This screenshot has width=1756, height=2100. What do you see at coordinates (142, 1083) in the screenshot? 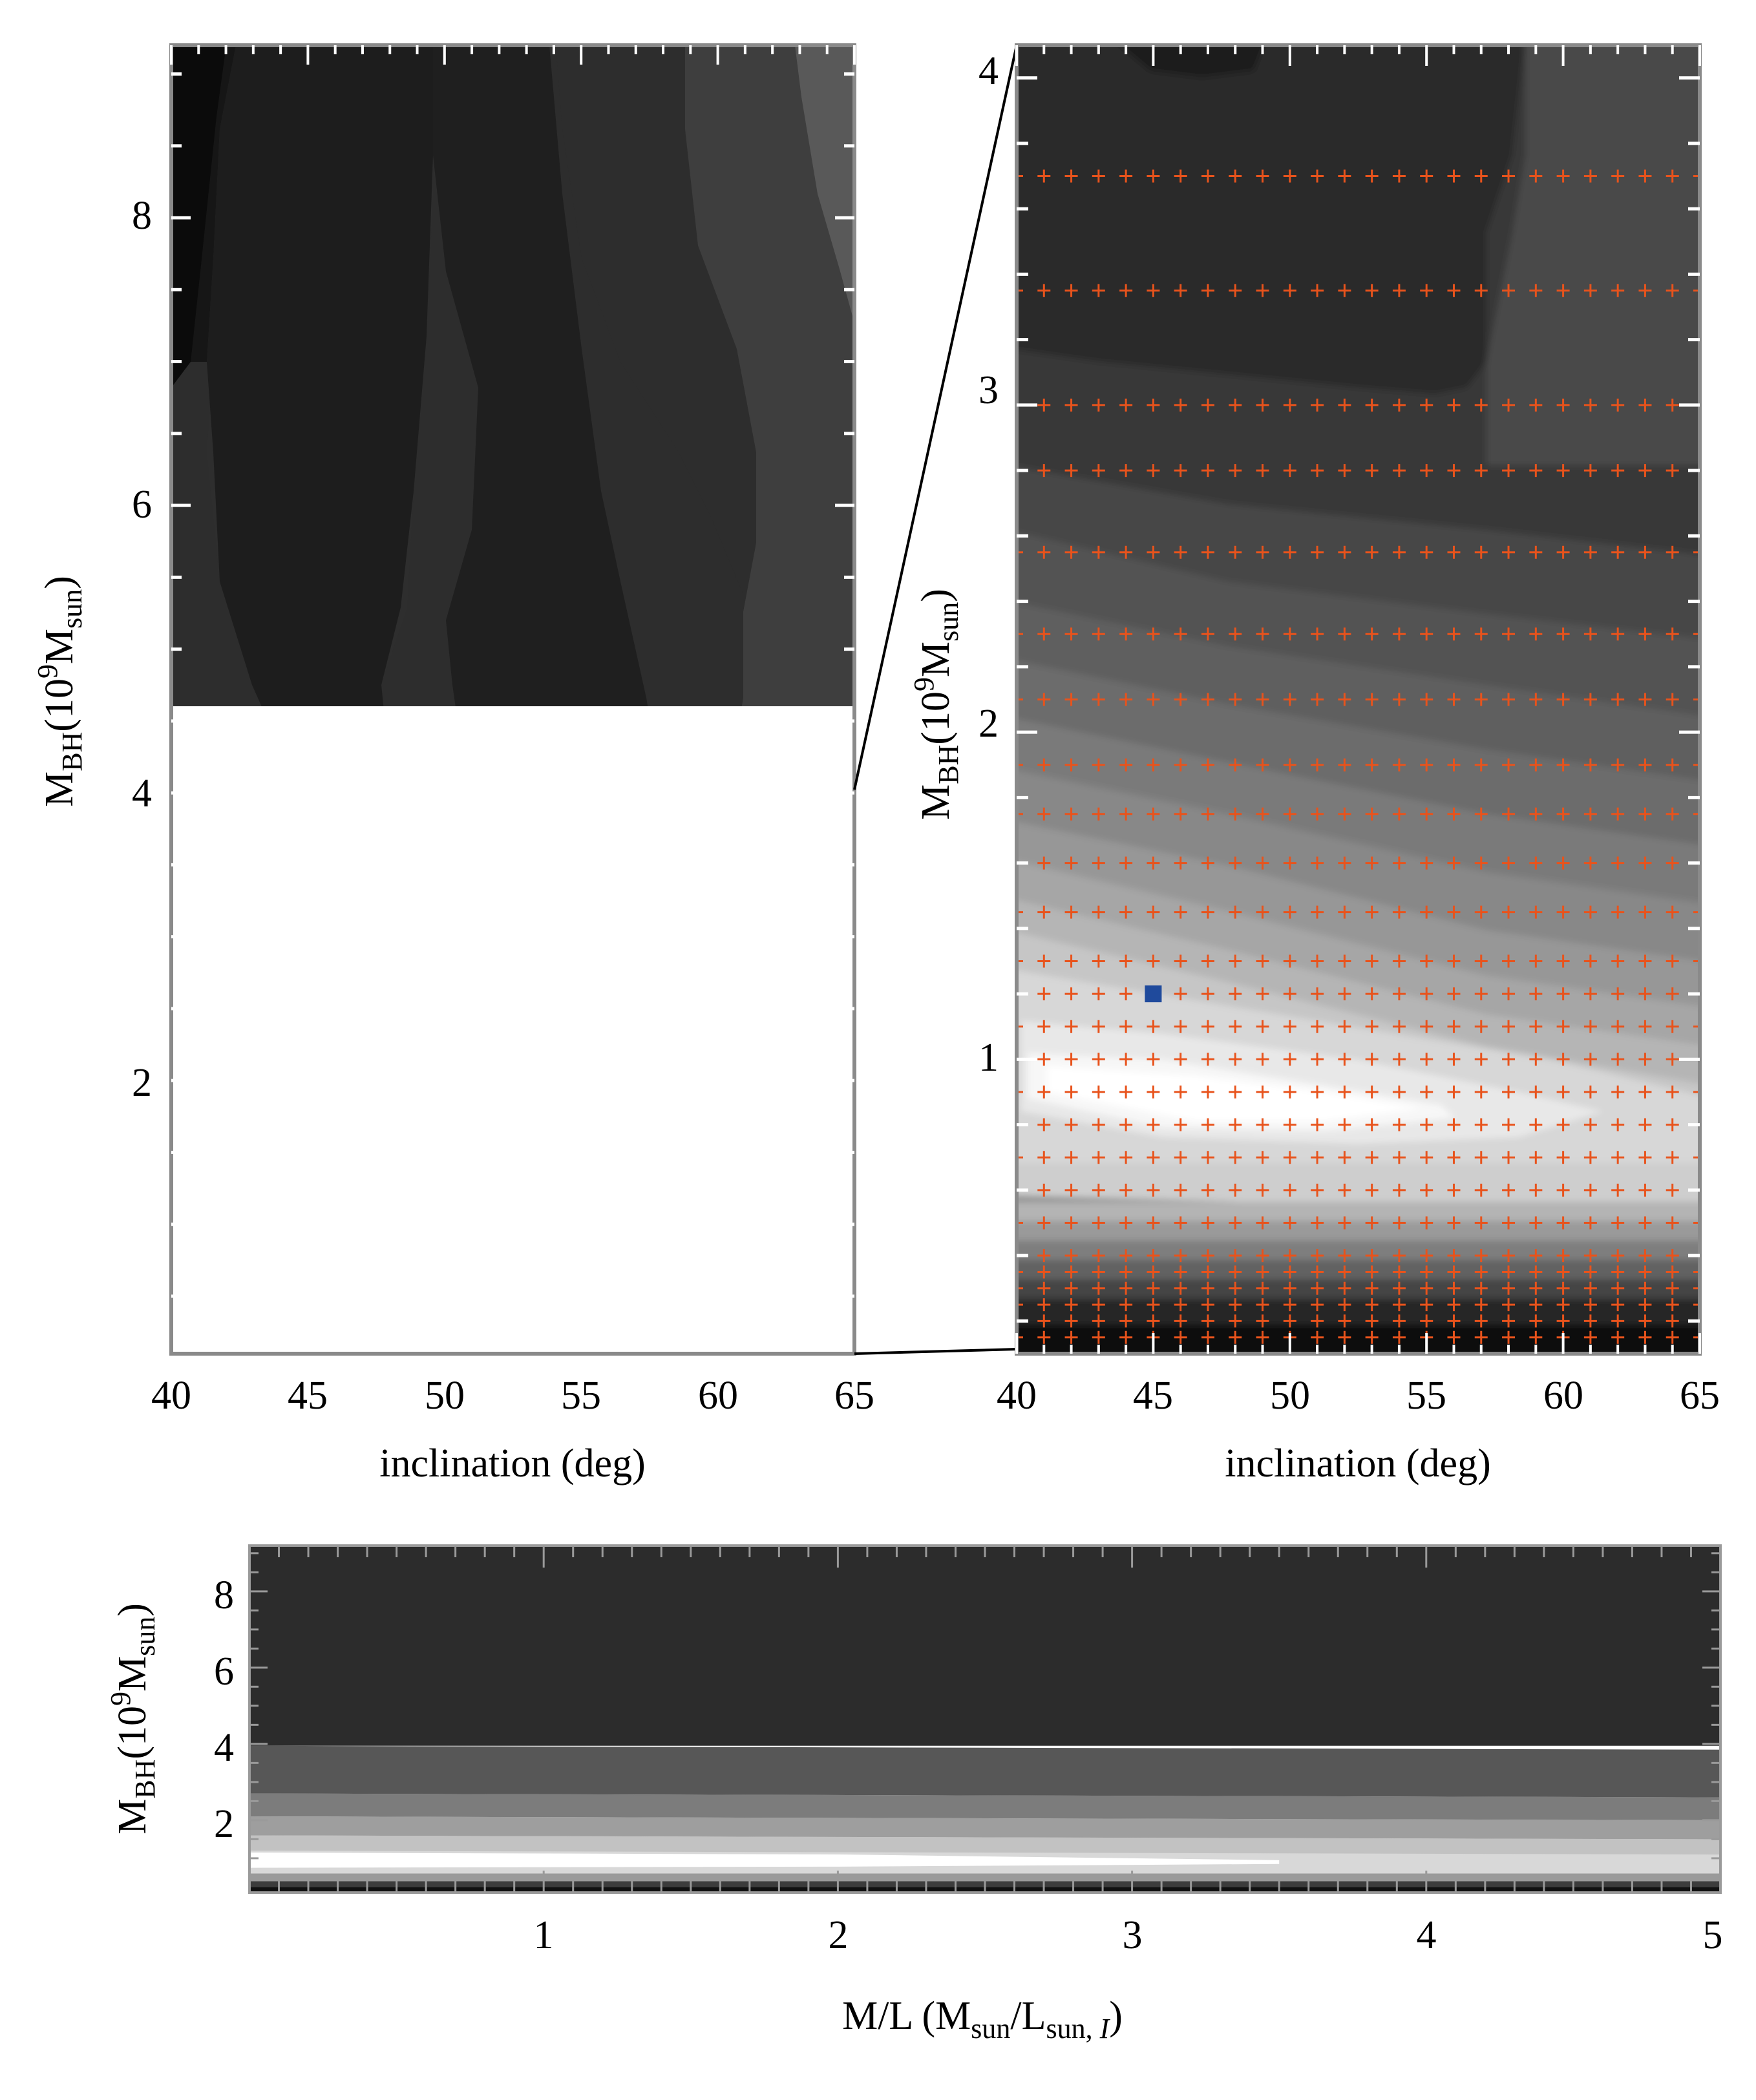
I see `left-ytick-label-2: 2` at bounding box center [142, 1083].